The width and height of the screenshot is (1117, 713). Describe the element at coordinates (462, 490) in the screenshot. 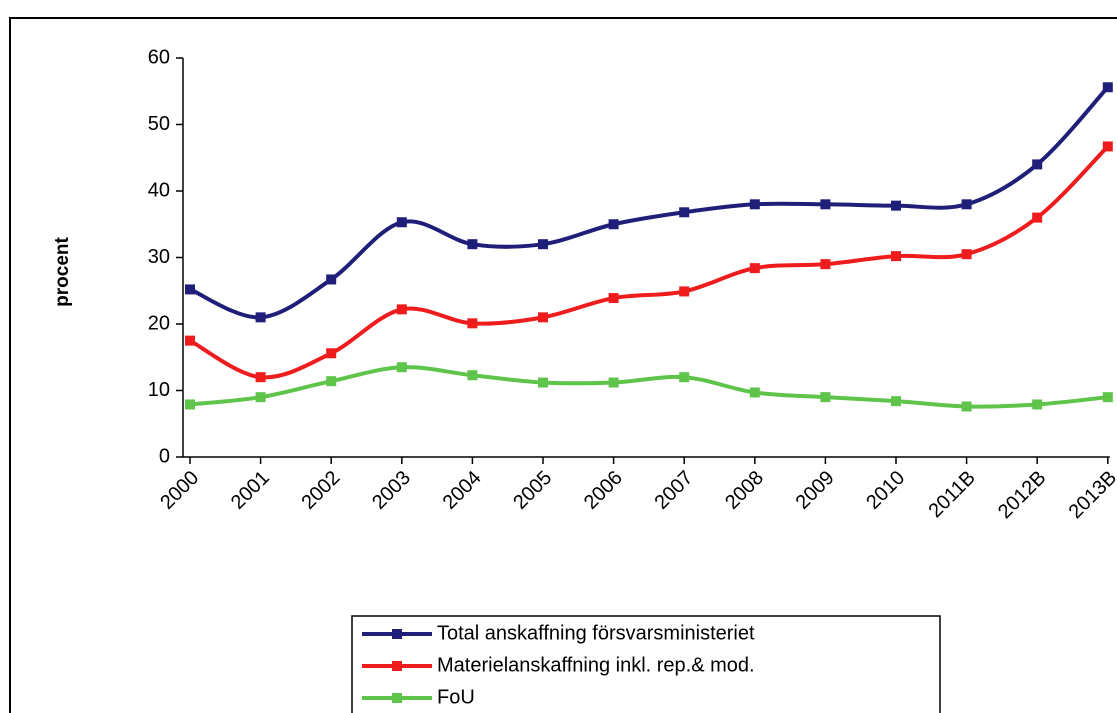

I see `x-tick-label: 2004` at that location.